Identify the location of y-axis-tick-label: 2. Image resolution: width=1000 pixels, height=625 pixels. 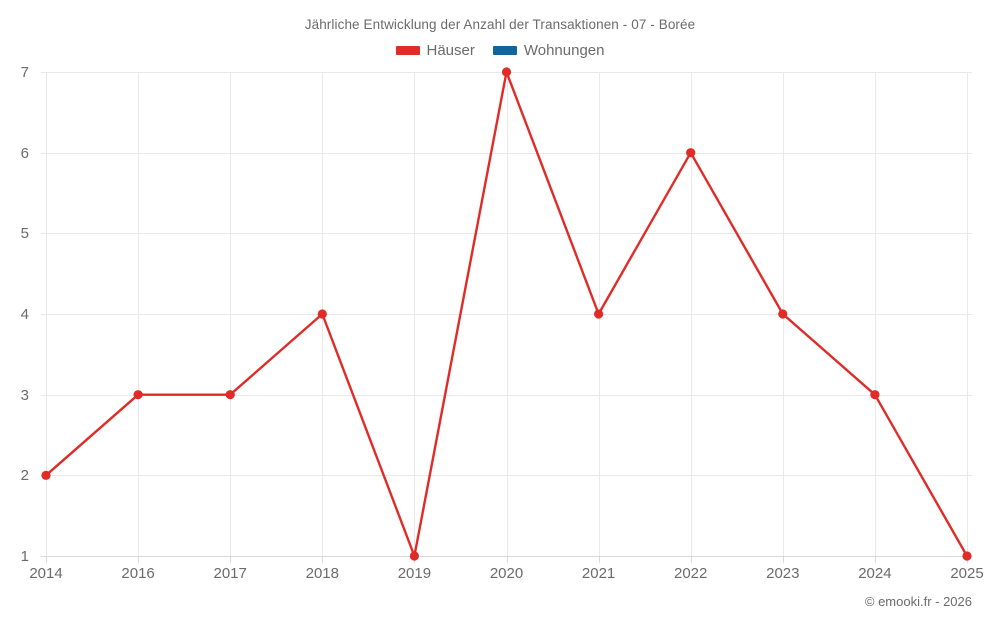
(24, 476).